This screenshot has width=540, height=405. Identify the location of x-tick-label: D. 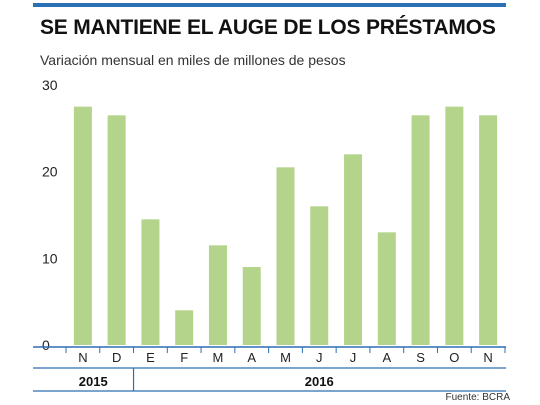
(116, 357).